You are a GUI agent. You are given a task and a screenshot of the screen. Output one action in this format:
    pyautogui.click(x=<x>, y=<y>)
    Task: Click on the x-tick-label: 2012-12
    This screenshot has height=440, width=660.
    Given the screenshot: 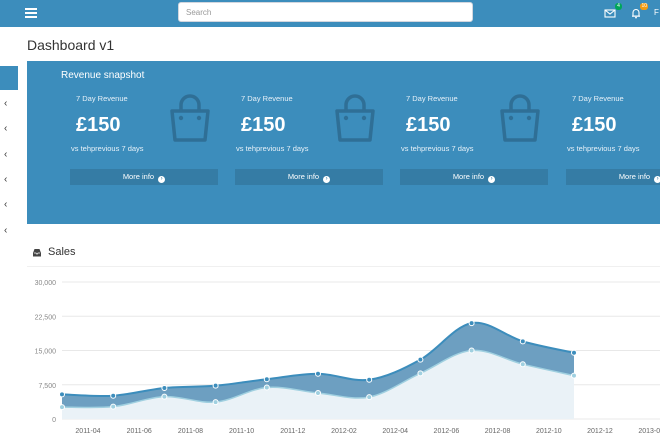 What is the action you would take?
    pyautogui.click(x=600, y=431)
    